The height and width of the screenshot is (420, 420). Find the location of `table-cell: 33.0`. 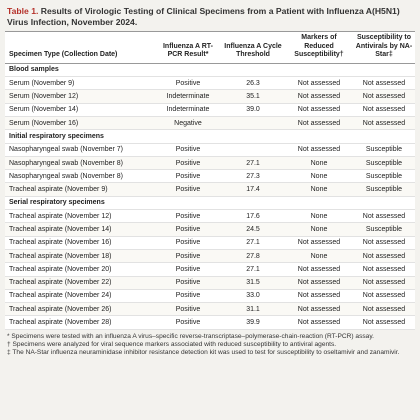

table-cell: 33.0 is located at coordinates (253, 296).